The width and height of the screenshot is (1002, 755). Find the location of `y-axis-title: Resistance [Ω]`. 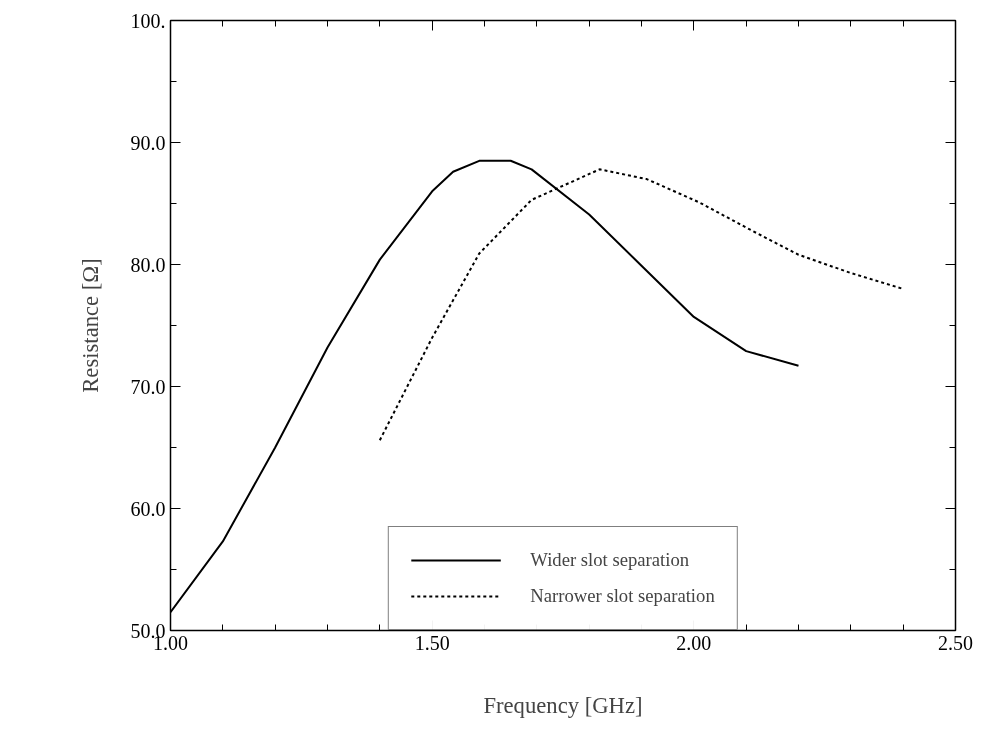

y-axis-title: Resistance [Ω] is located at coordinates (90, 325).